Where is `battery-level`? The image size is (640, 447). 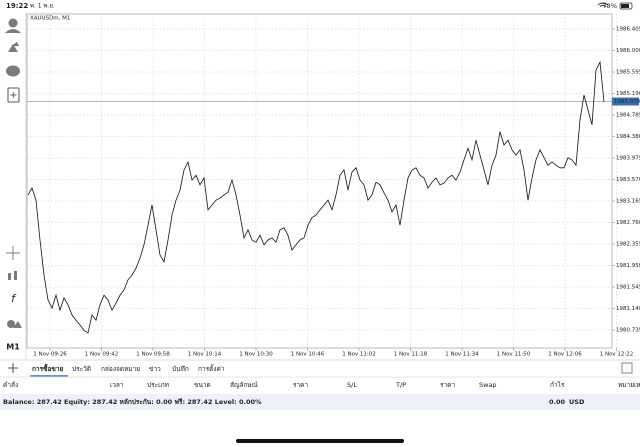 battery-level is located at coordinates (625, 6).